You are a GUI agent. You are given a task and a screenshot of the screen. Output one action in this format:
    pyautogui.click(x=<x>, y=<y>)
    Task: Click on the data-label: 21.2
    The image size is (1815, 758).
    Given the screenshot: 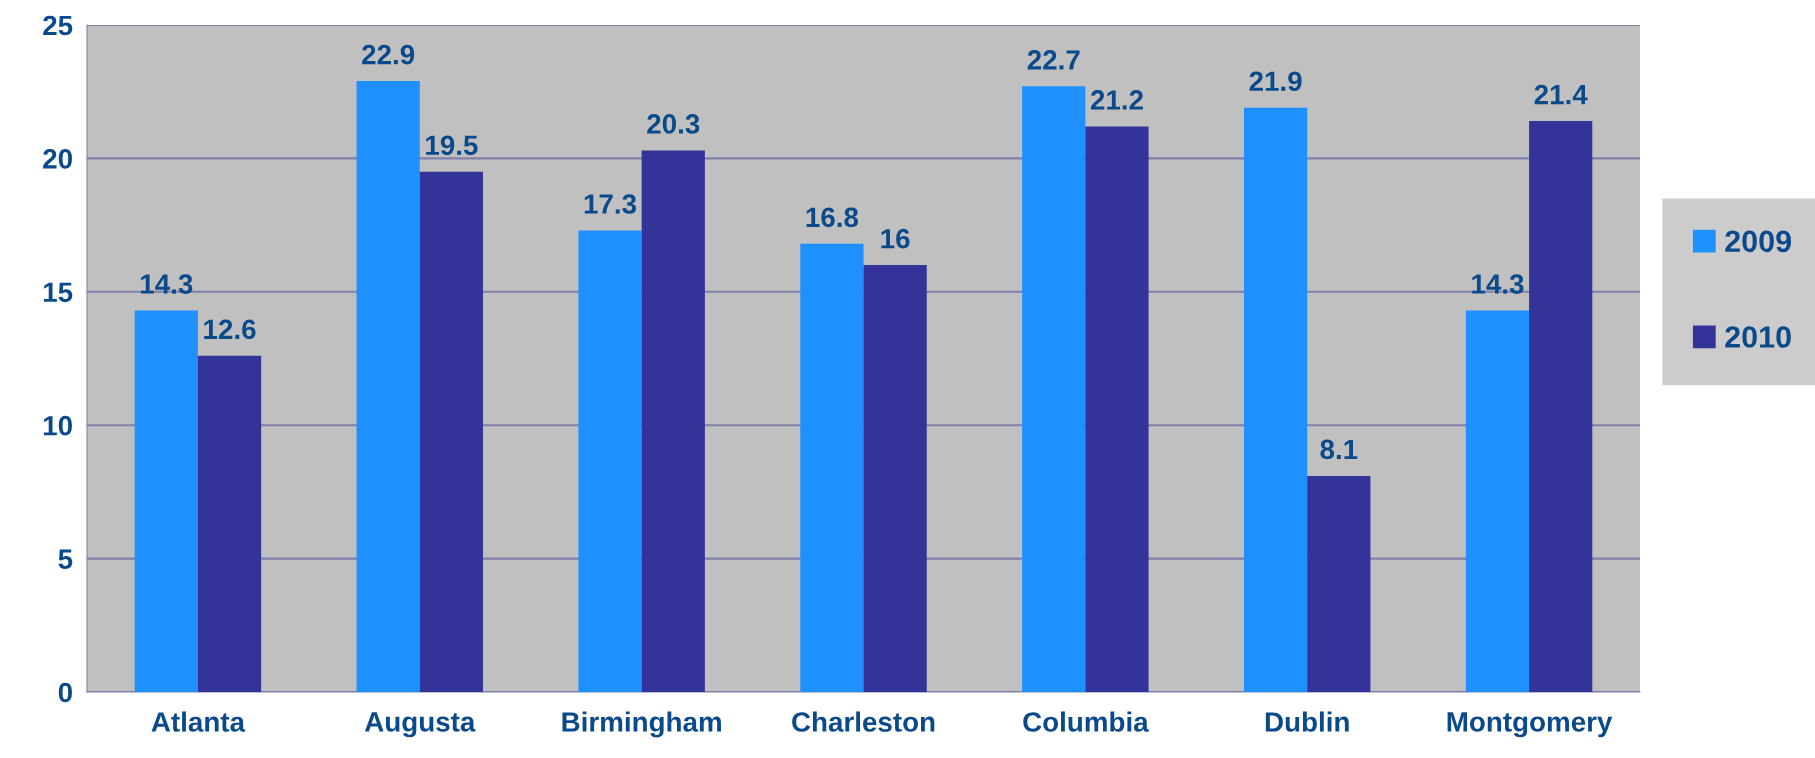 What is the action you would take?
    pyautogui.click(x=1116, y=100)
    